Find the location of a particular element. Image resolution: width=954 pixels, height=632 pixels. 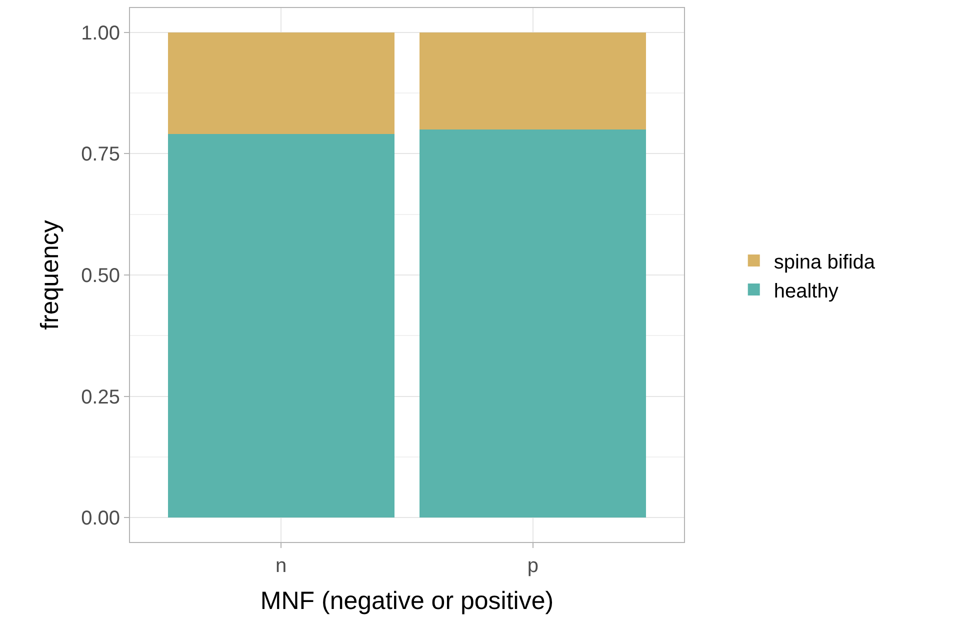

y-tick-label: 0.25 is located at coordinates (100, 397).